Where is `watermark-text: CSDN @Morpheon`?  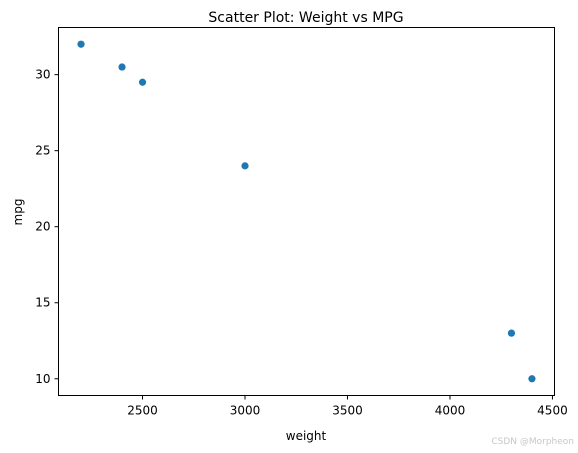
watermark-text: CSDN @Morpheon is located at coordinates (532, 442).